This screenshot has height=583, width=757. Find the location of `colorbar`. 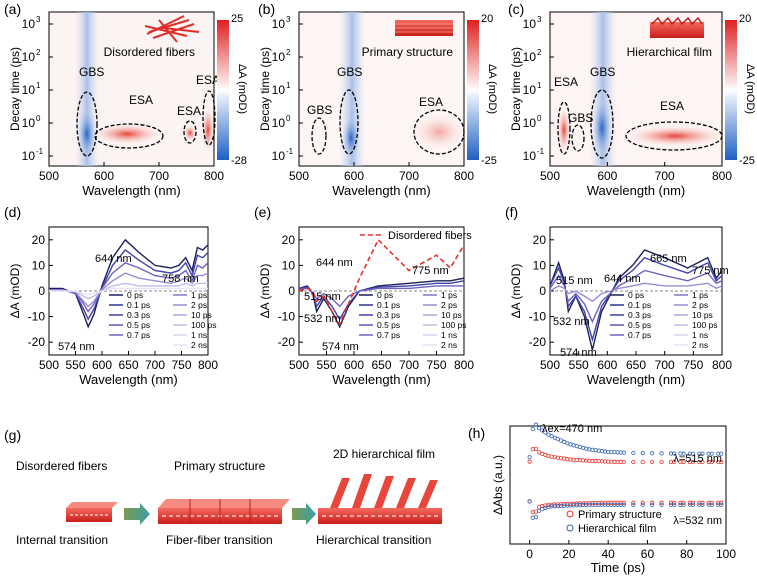

colorbar is located at coordinates (731, 90).